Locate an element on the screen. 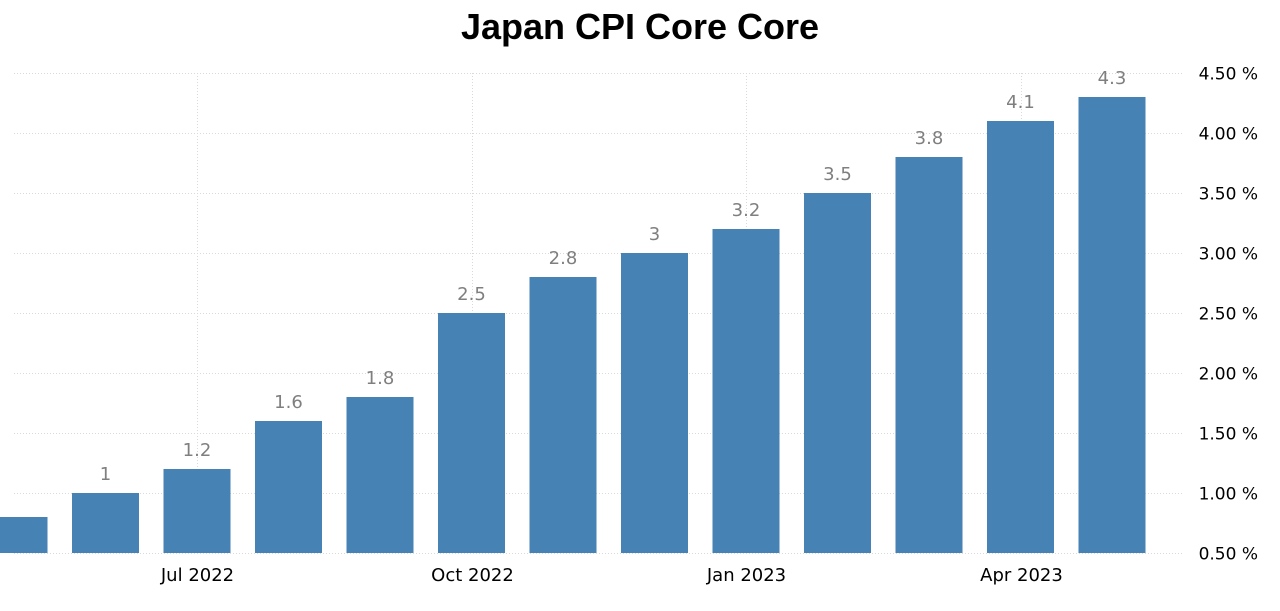 This screenshot has height=611, width=1280. y-tick-label: 2.50 % is located at coordinates (1228, 315).